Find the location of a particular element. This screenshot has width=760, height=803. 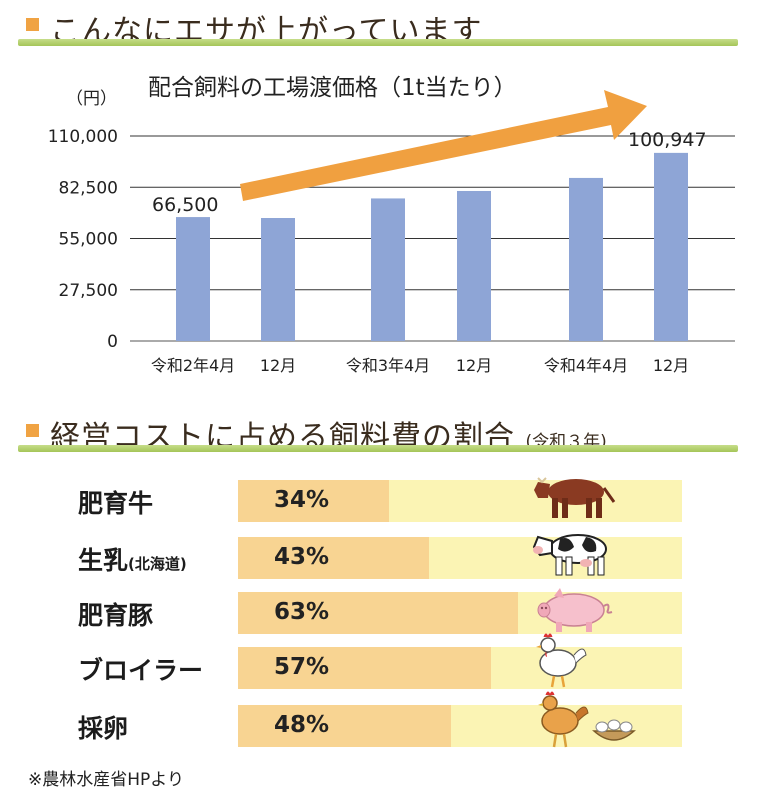

cost-share-track: 43% is located at coordinates (460, 558).